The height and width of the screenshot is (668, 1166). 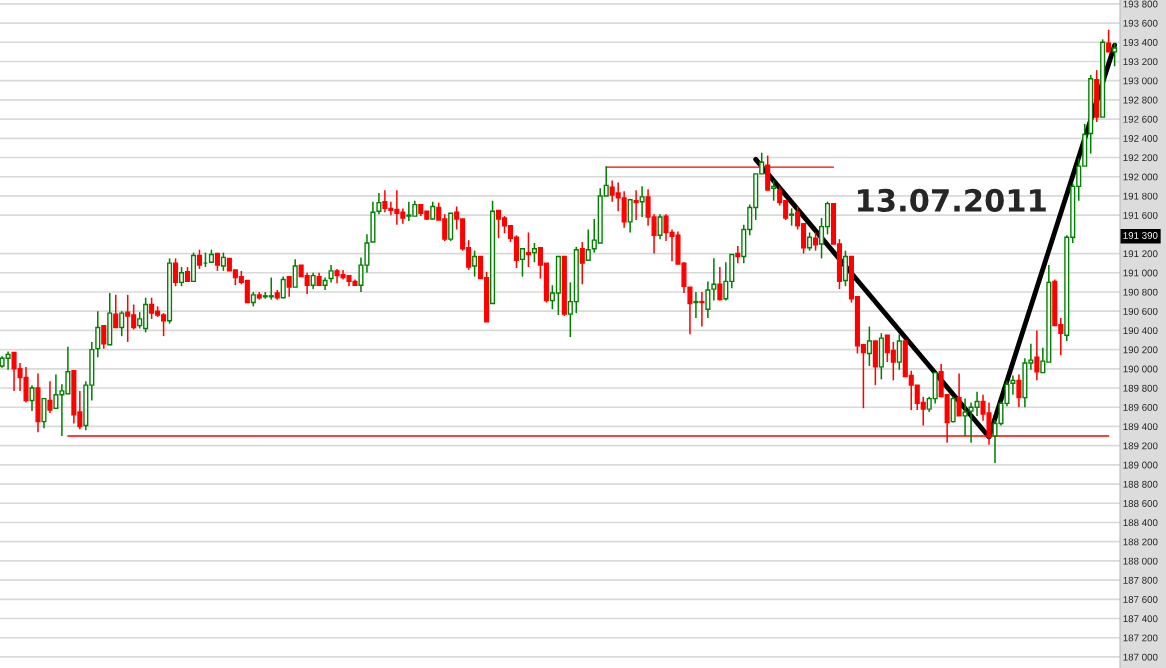 What do you see at coordinates (1140, 407) in the screenshot?
I see `y-tick-label: 189 600` at bounding box center [1140, 407].